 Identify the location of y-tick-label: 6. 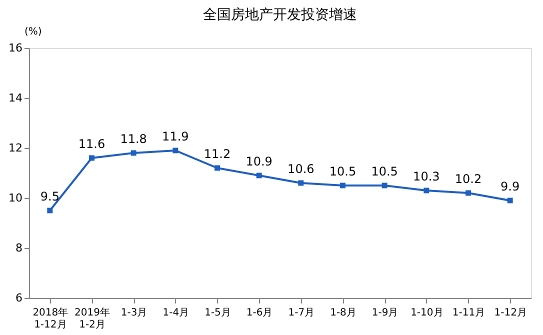
(19, 298).